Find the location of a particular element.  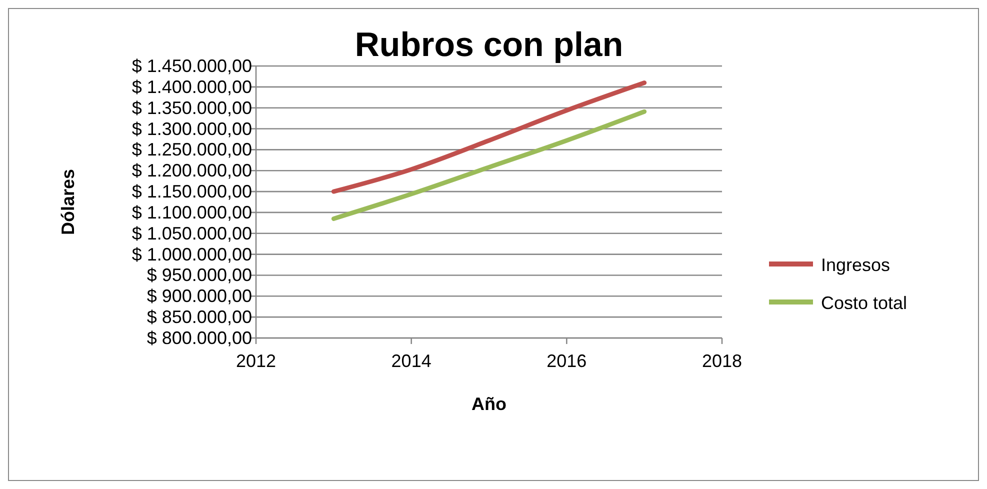

y-tick-label: $ 1.200.000,00 is located at coordinates (192, 170).